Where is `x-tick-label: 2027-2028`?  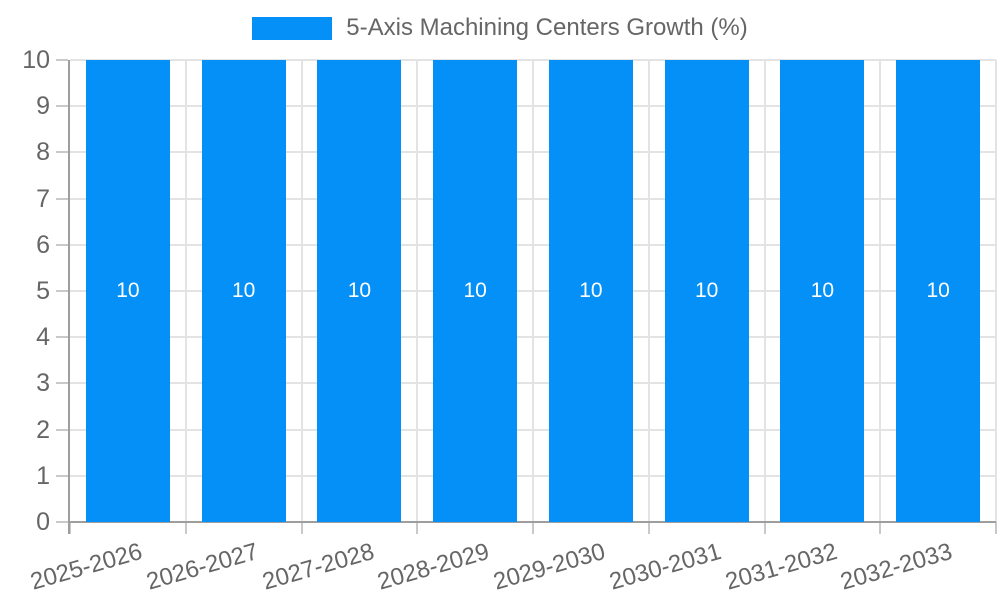 x-tick-label: 2027-2028 is located at coordinates (318, 567).